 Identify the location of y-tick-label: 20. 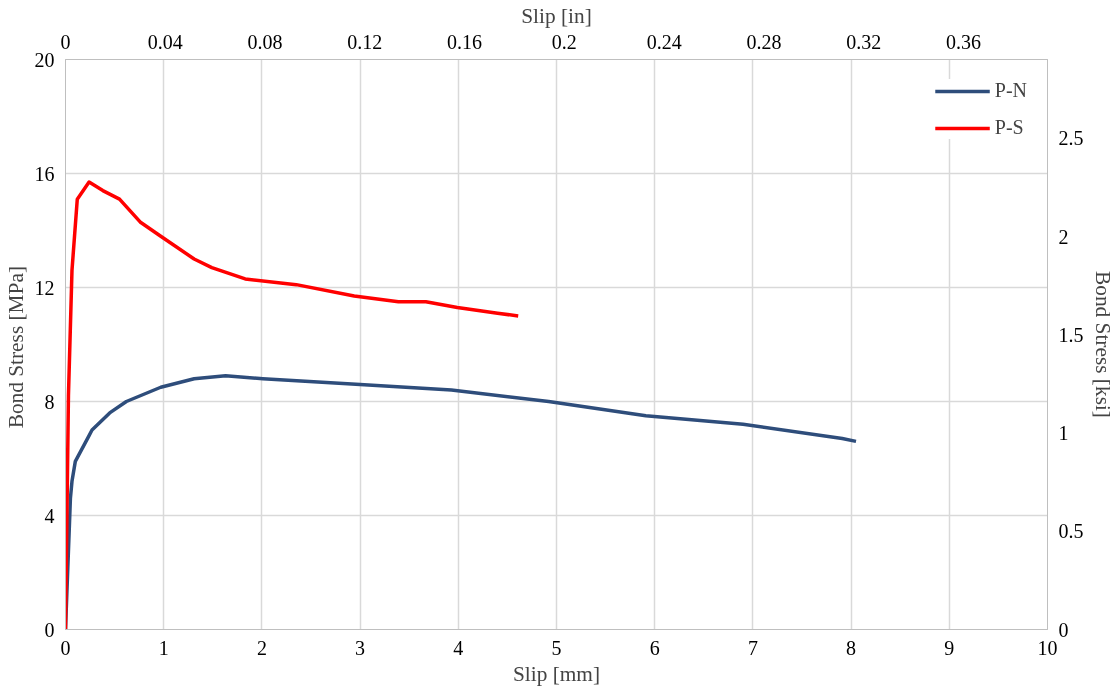
(44, 59).